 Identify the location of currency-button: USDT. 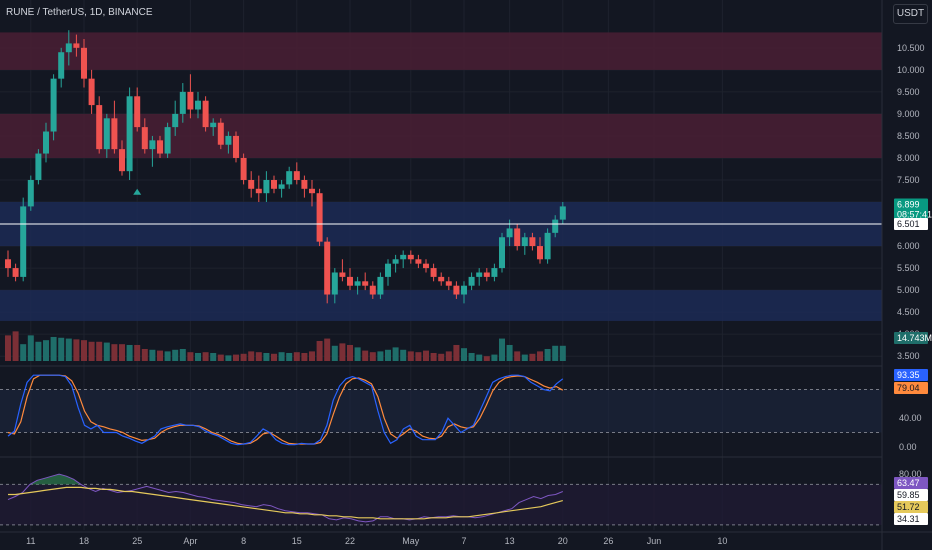
(910, 14).